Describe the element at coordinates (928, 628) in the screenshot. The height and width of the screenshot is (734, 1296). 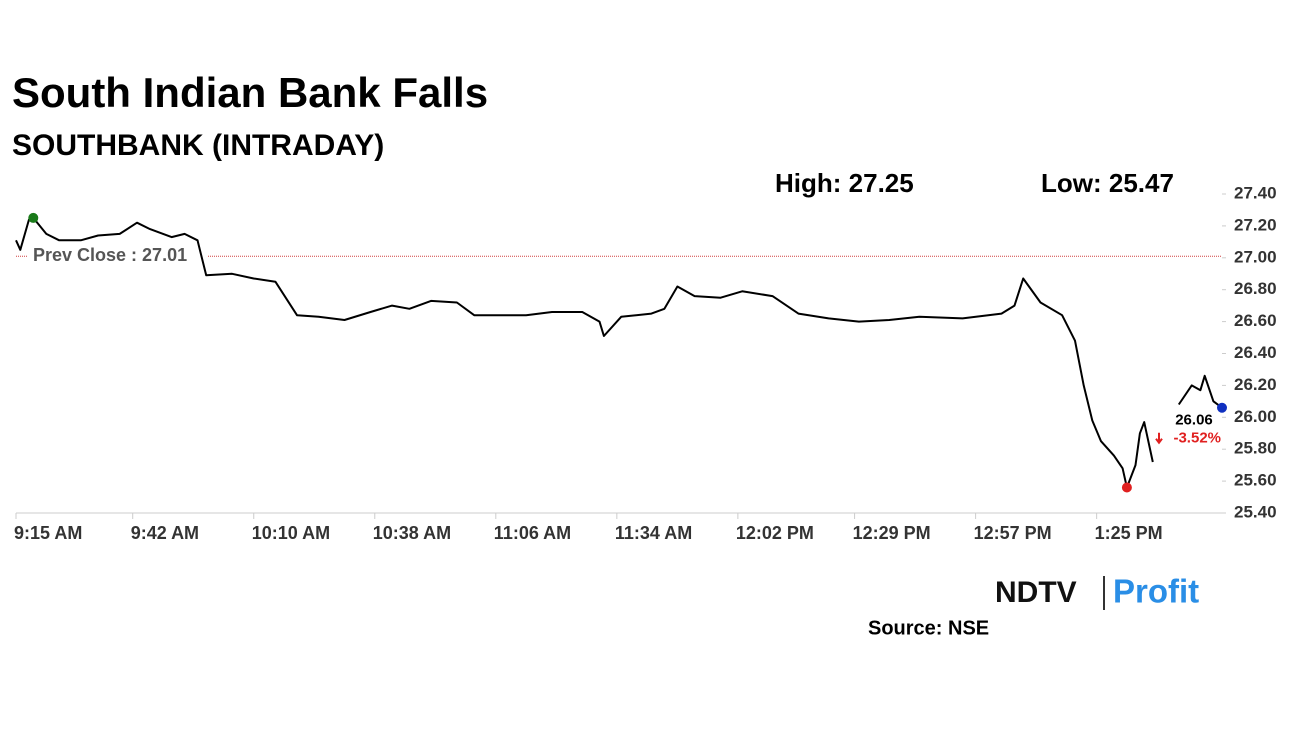
I see `source: Source: NSE` at that location.